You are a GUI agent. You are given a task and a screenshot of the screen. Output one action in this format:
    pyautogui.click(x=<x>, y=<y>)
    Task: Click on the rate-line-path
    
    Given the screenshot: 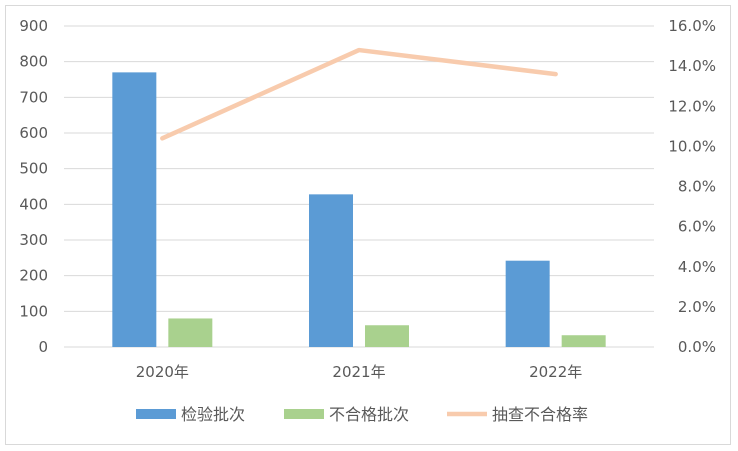 What is the action you would take?
    pyautogui.click(x=359, y=94)
    